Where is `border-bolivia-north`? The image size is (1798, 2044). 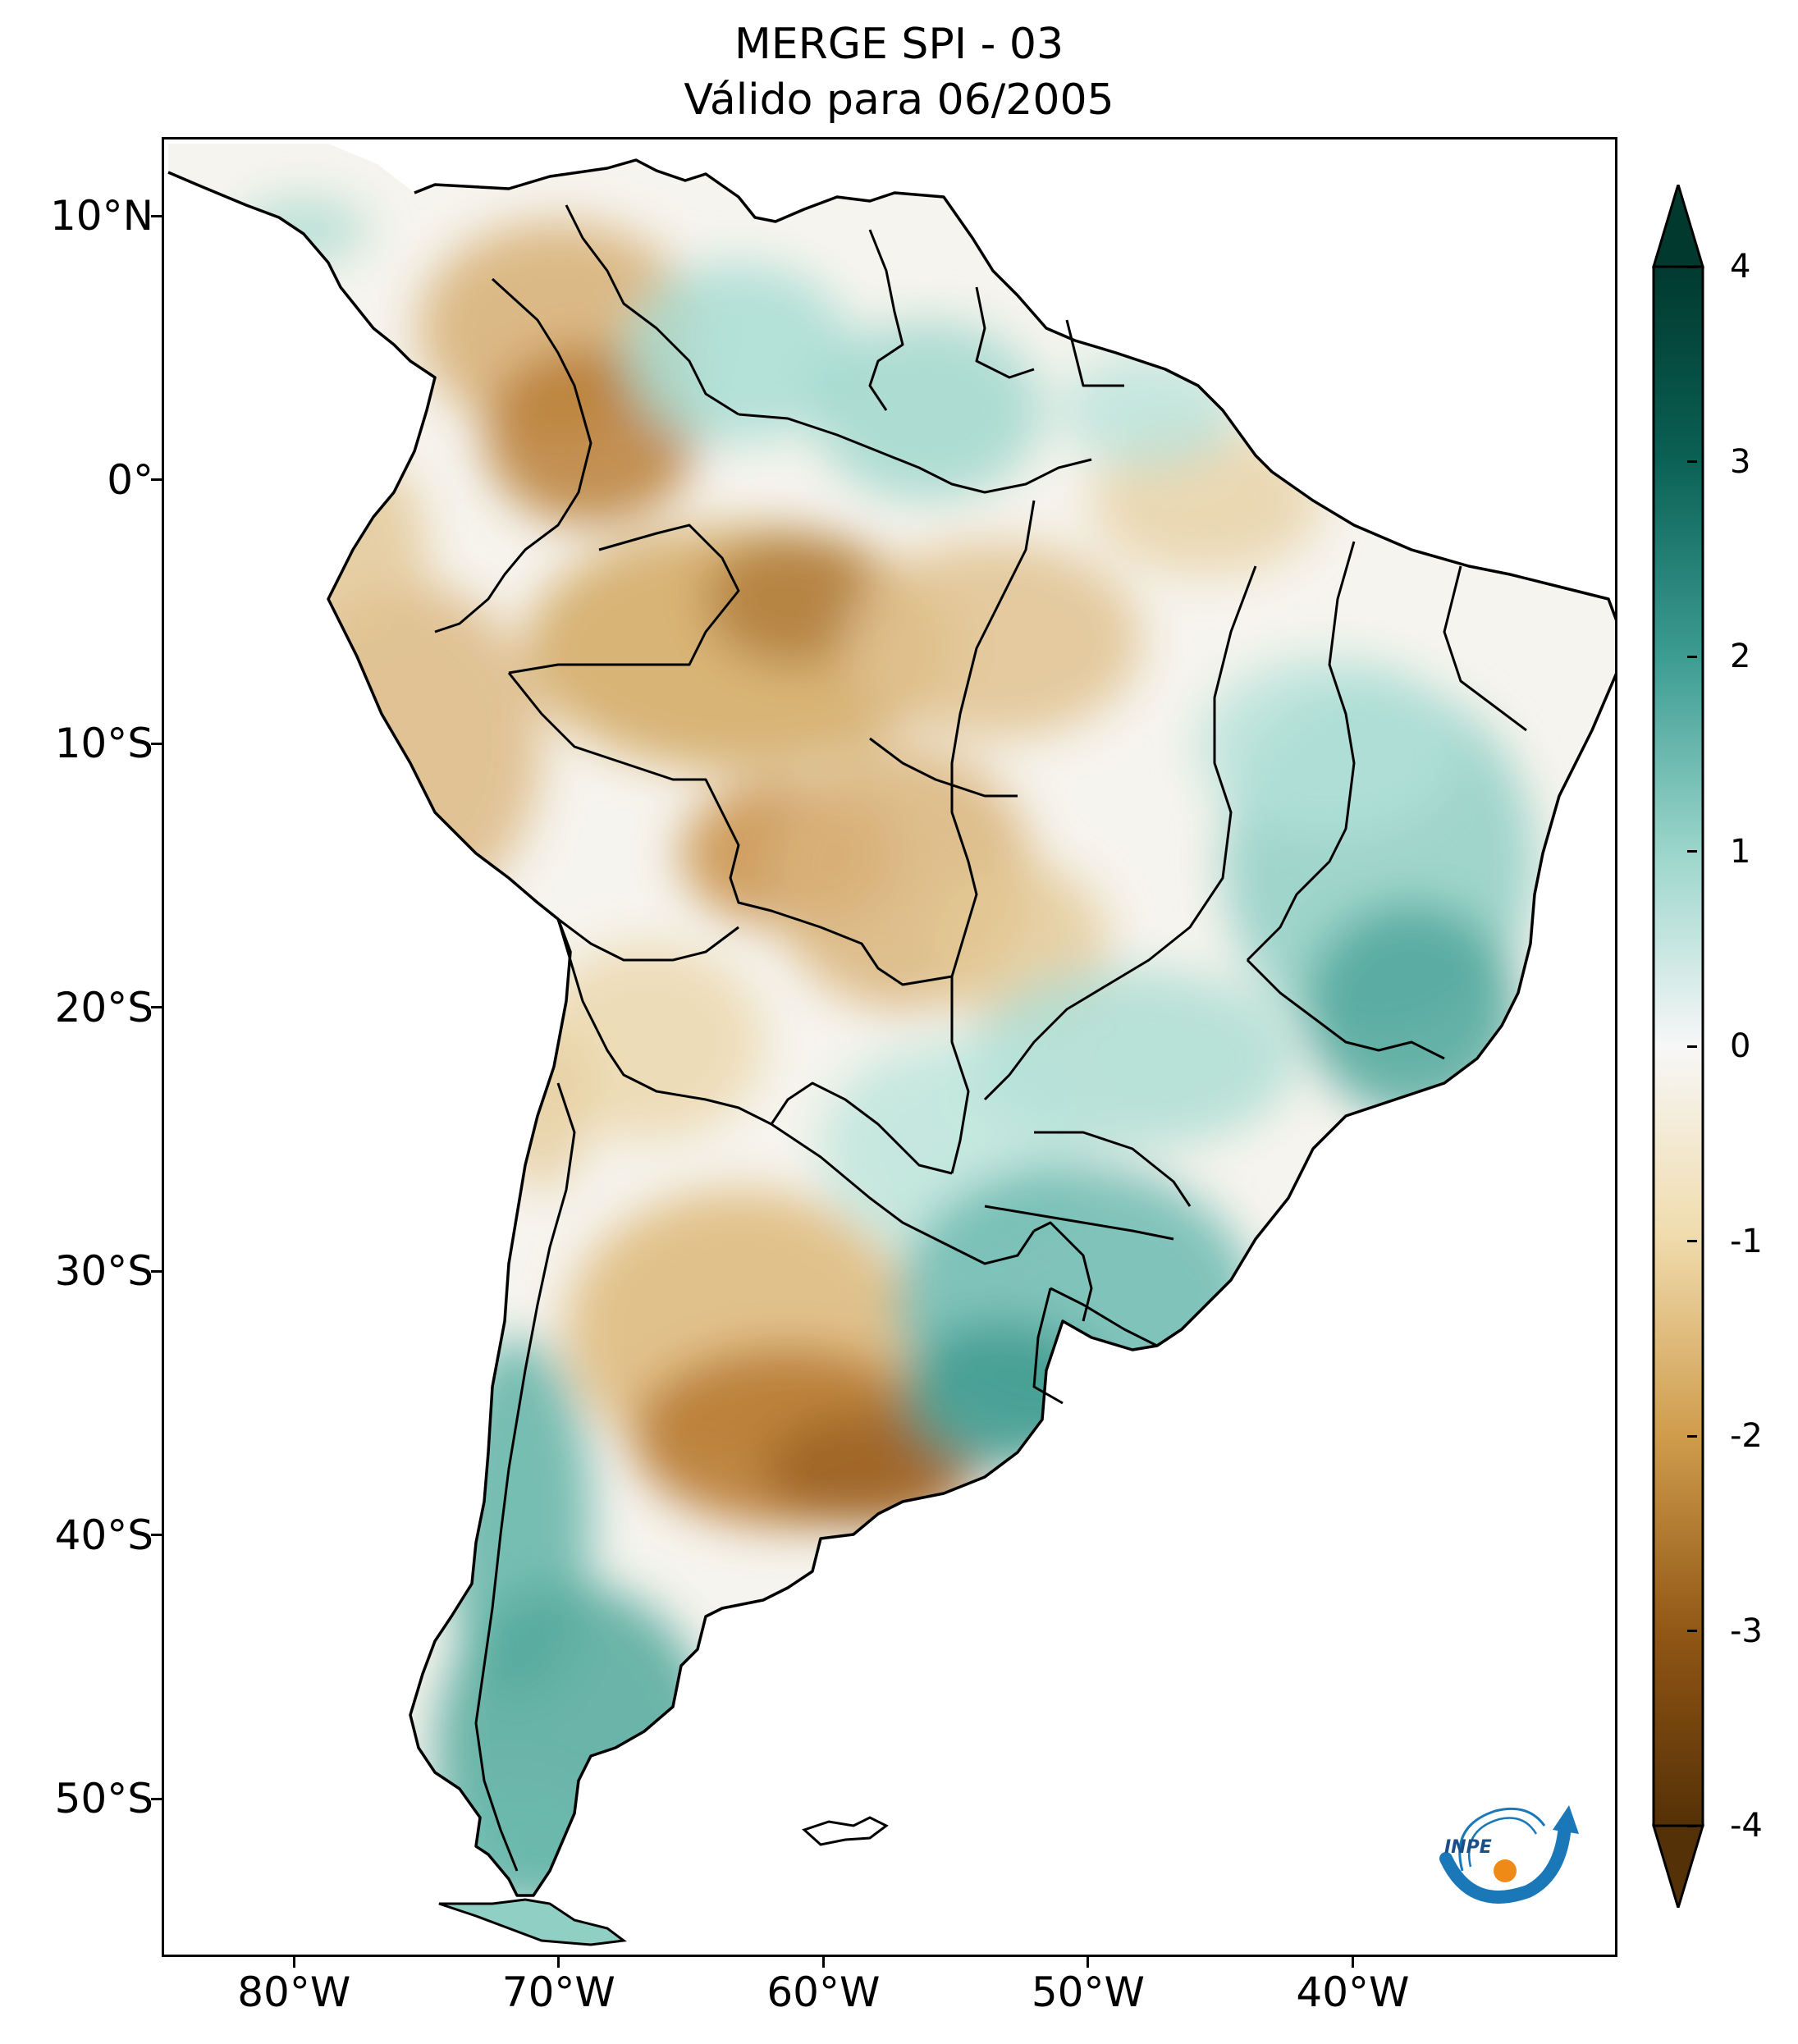 border-bolivia-north is located at coordinates (648, 939).